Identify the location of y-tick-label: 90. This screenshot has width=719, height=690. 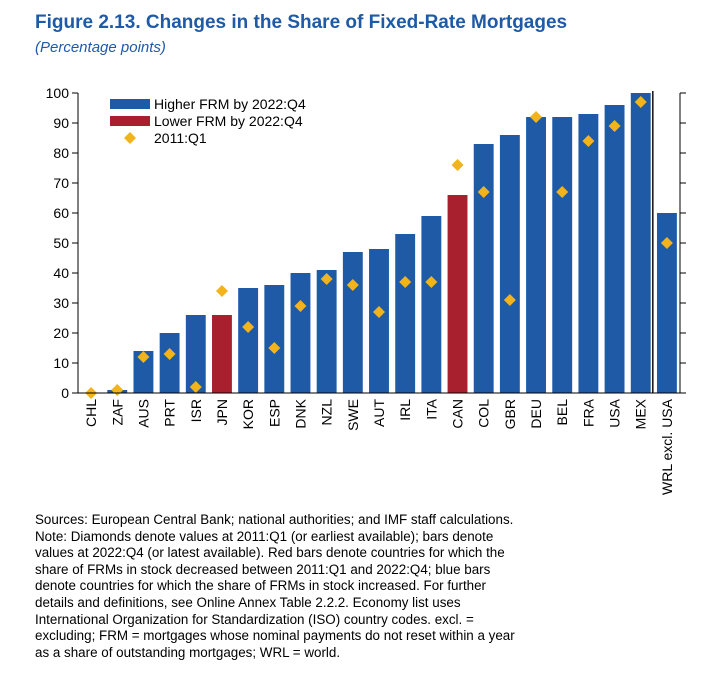
(61, 123).